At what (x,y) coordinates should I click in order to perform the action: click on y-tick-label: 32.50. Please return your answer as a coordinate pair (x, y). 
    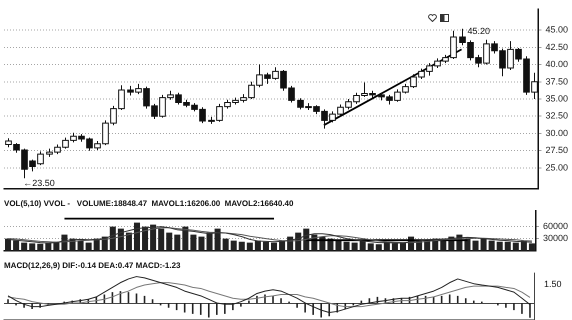
    Looking at the image, I should click on (556, 115).